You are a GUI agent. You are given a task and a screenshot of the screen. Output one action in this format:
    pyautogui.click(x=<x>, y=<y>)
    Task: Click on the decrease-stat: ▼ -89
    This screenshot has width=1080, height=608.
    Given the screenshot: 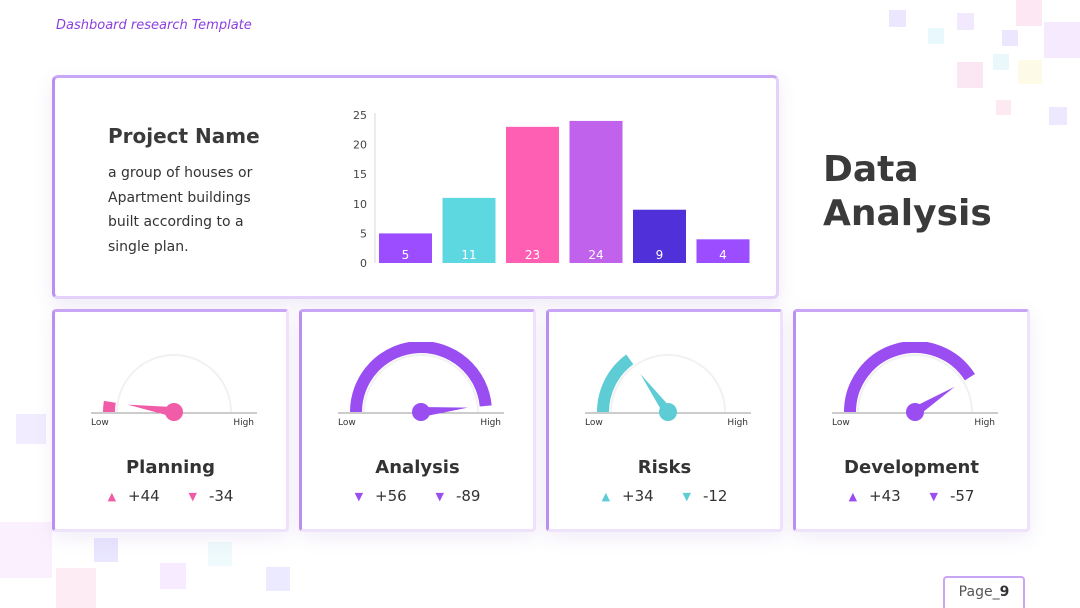 What is the action you would take?
    pyautogui.click(x=457, y=496)
    